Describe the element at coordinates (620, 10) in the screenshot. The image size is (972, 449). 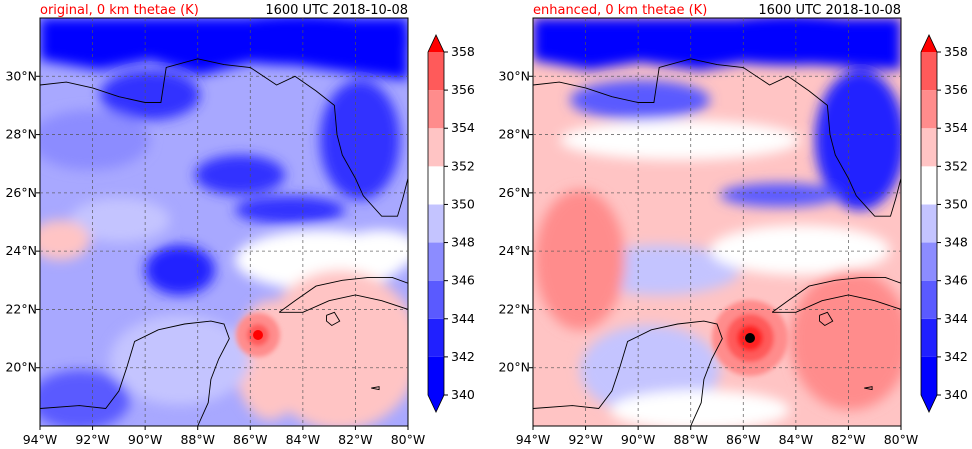
I see `panel-title: enhanced, 0 km thetae (K)` at that location.